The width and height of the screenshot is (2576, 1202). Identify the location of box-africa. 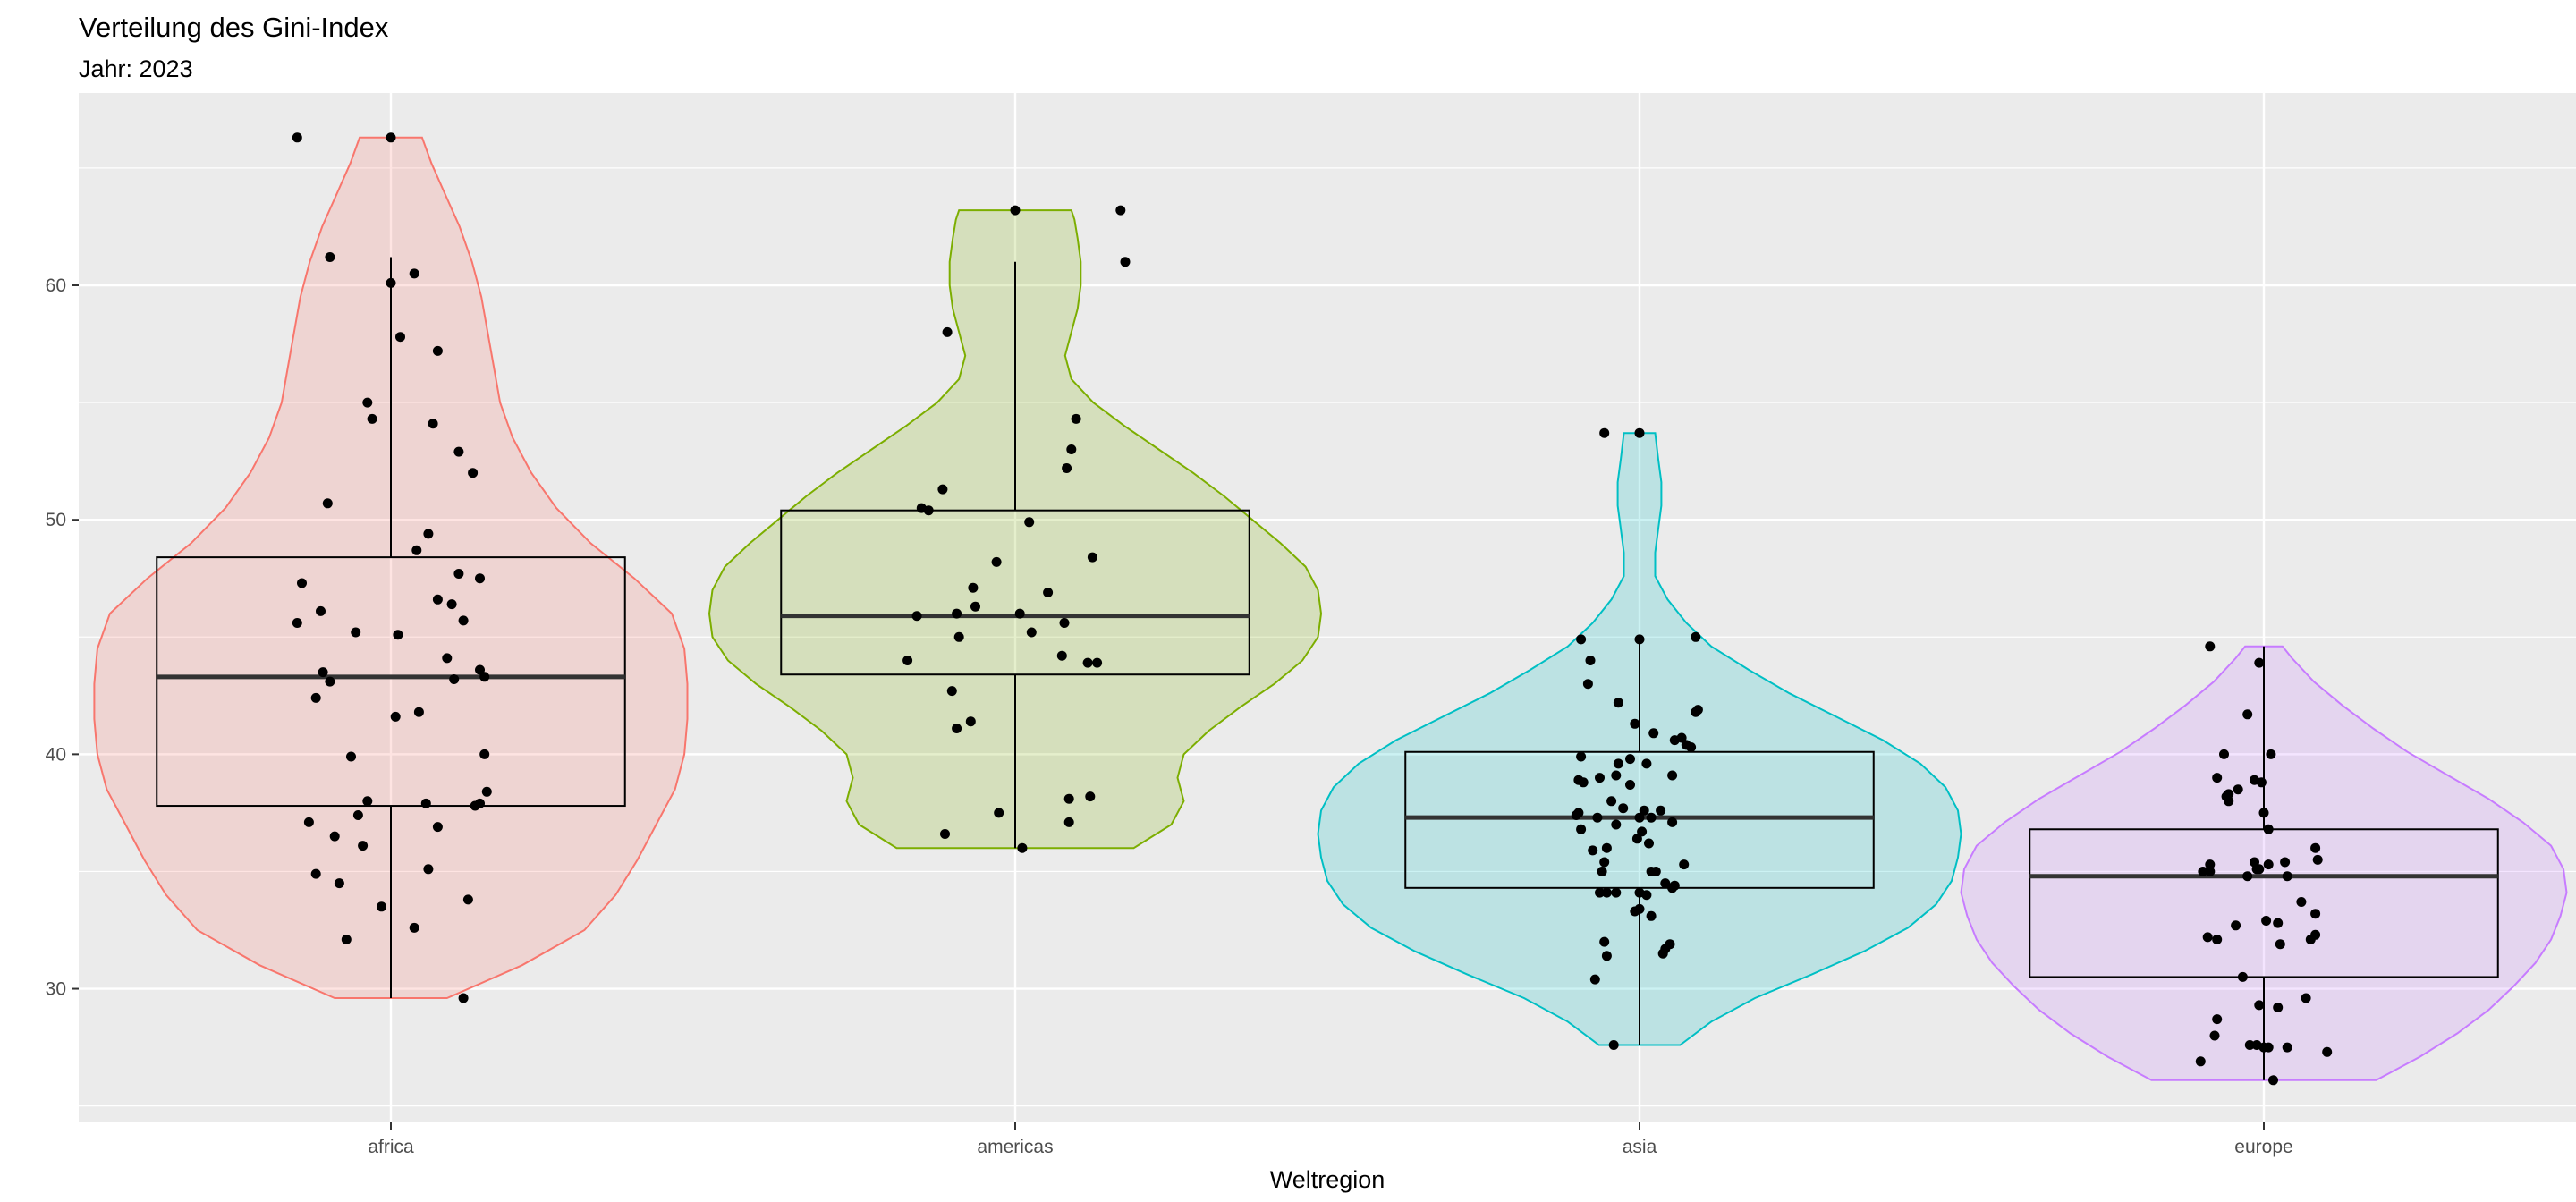
(391, 682).